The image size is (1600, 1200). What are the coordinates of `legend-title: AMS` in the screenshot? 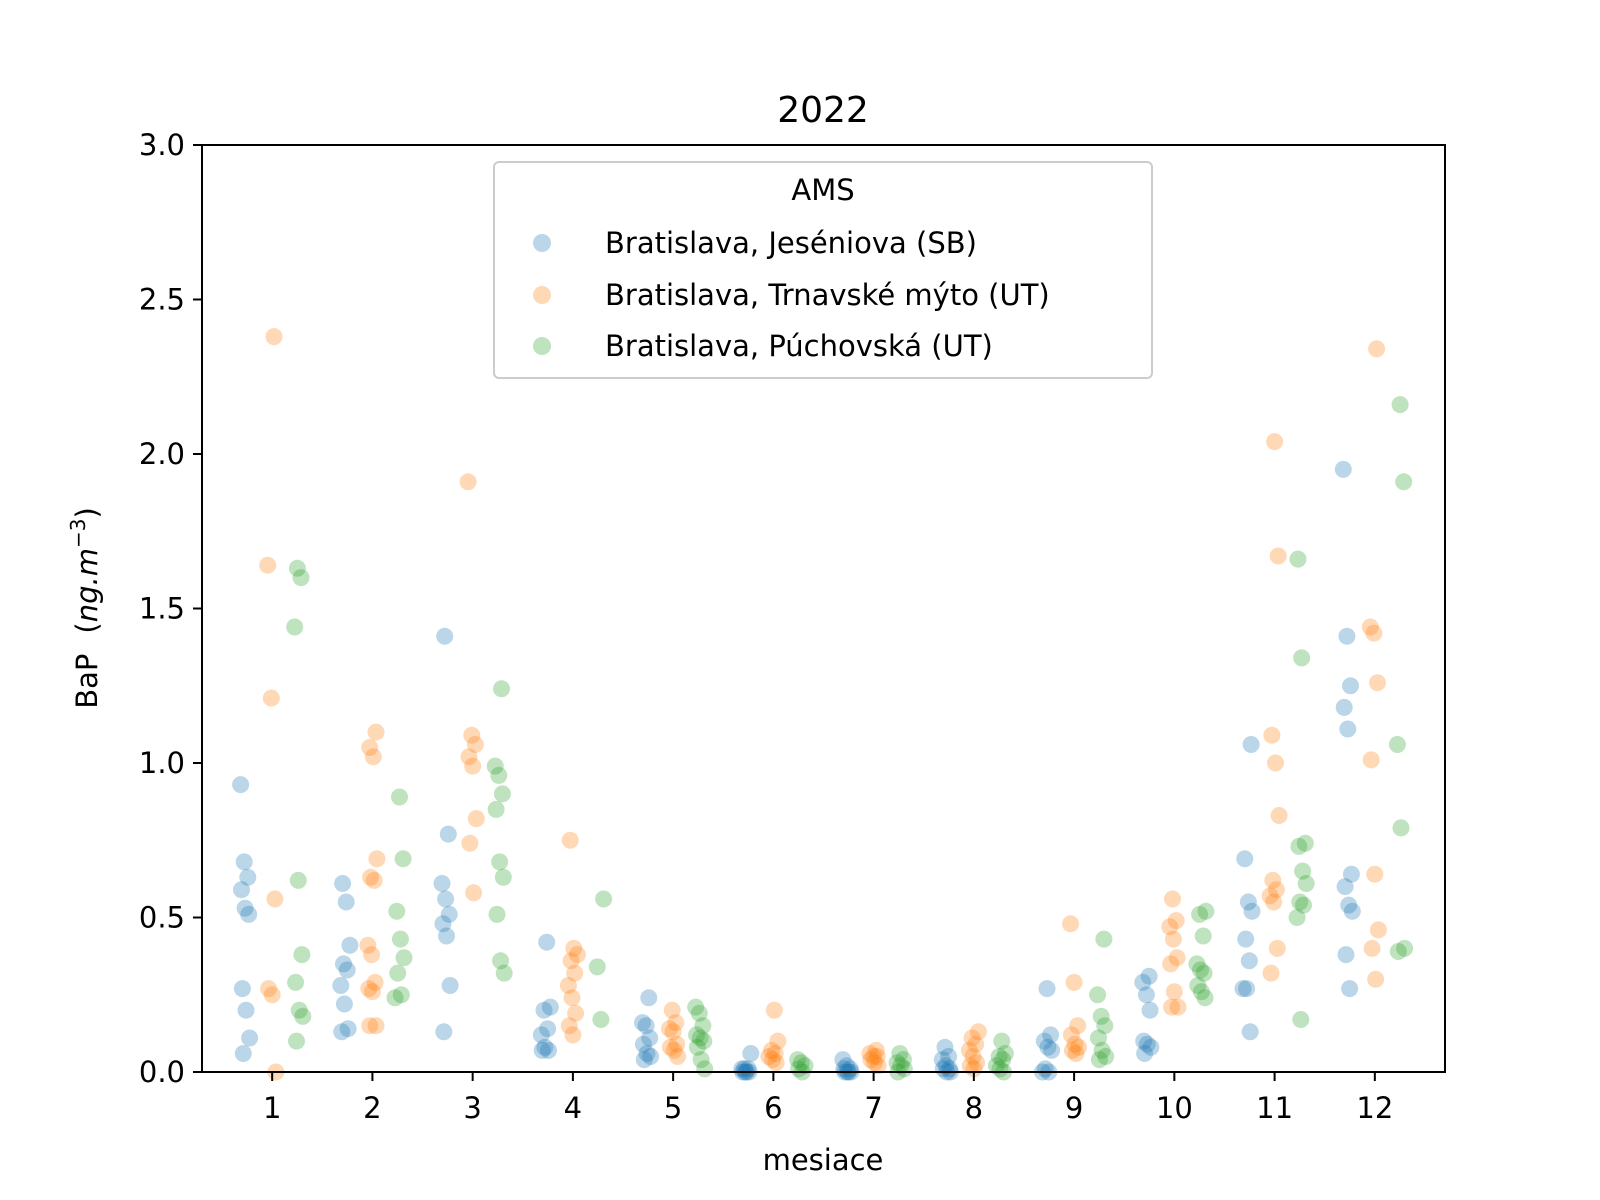 It's located at (822, 190).